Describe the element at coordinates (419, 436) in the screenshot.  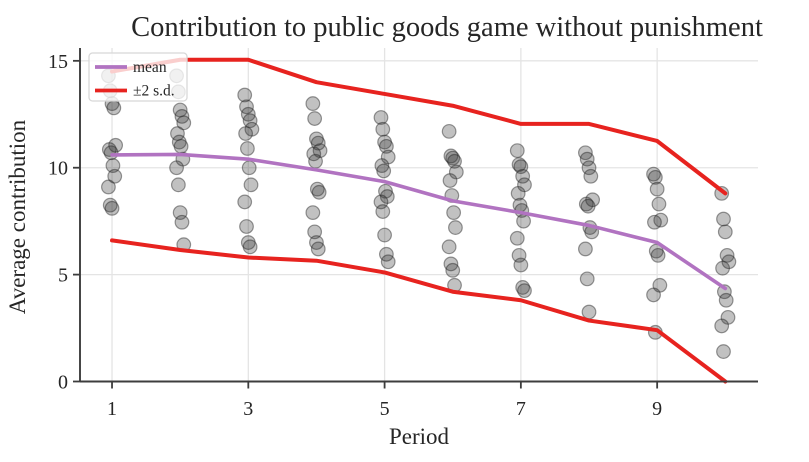
I see `x-axis-label: Period` at that location.